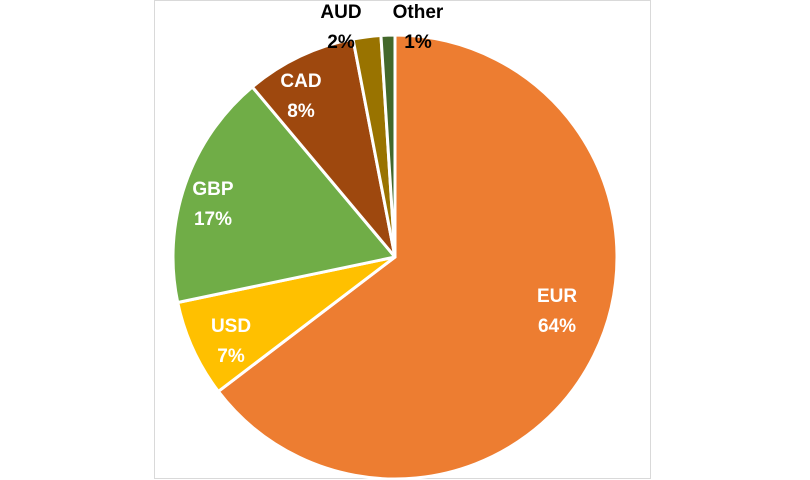  I want to click on percent-label: 64%, so click(557, 326).